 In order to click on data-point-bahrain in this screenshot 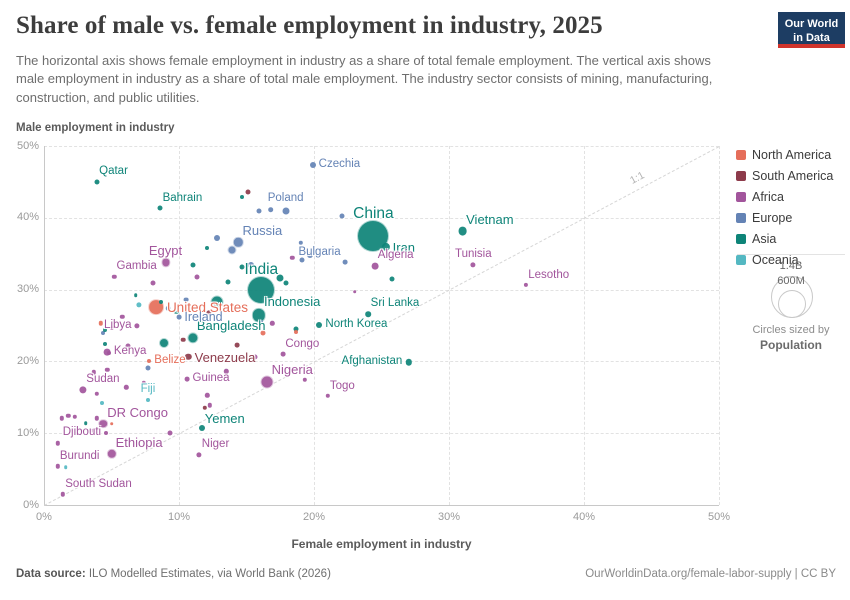, I will do `click(160, 208)`.